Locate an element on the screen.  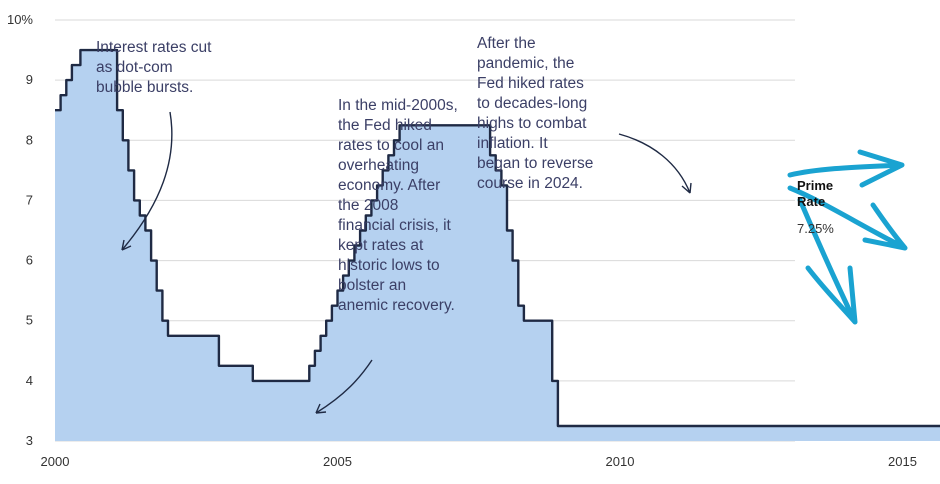
y-tick-label: 6 is located at coordinates (29, 260).